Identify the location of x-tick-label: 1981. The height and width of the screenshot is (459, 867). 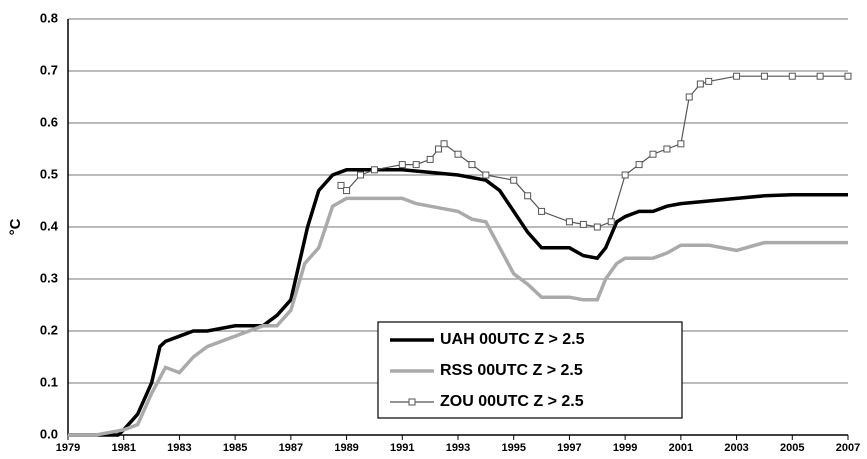
(123, 448).